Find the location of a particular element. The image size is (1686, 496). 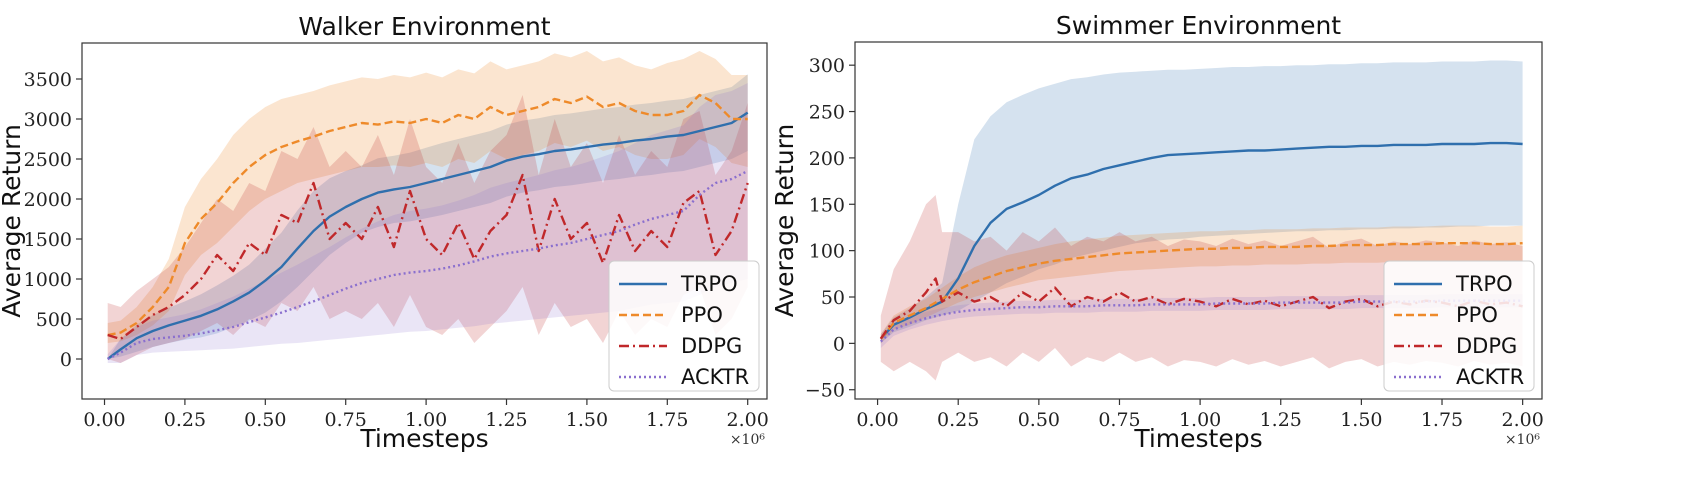

y-tick-label: 3000 is located at coordinates (48, 120).